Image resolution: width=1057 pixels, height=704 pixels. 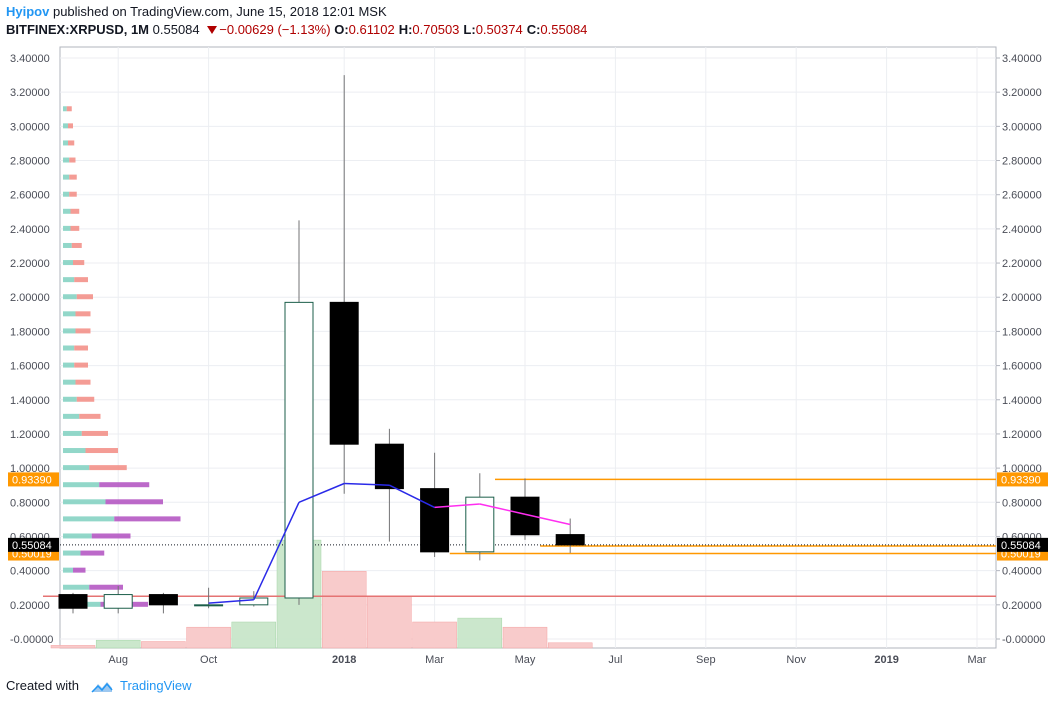 I want to click on left-last-price-tag: 0.55084, so click(x=32, y=546).